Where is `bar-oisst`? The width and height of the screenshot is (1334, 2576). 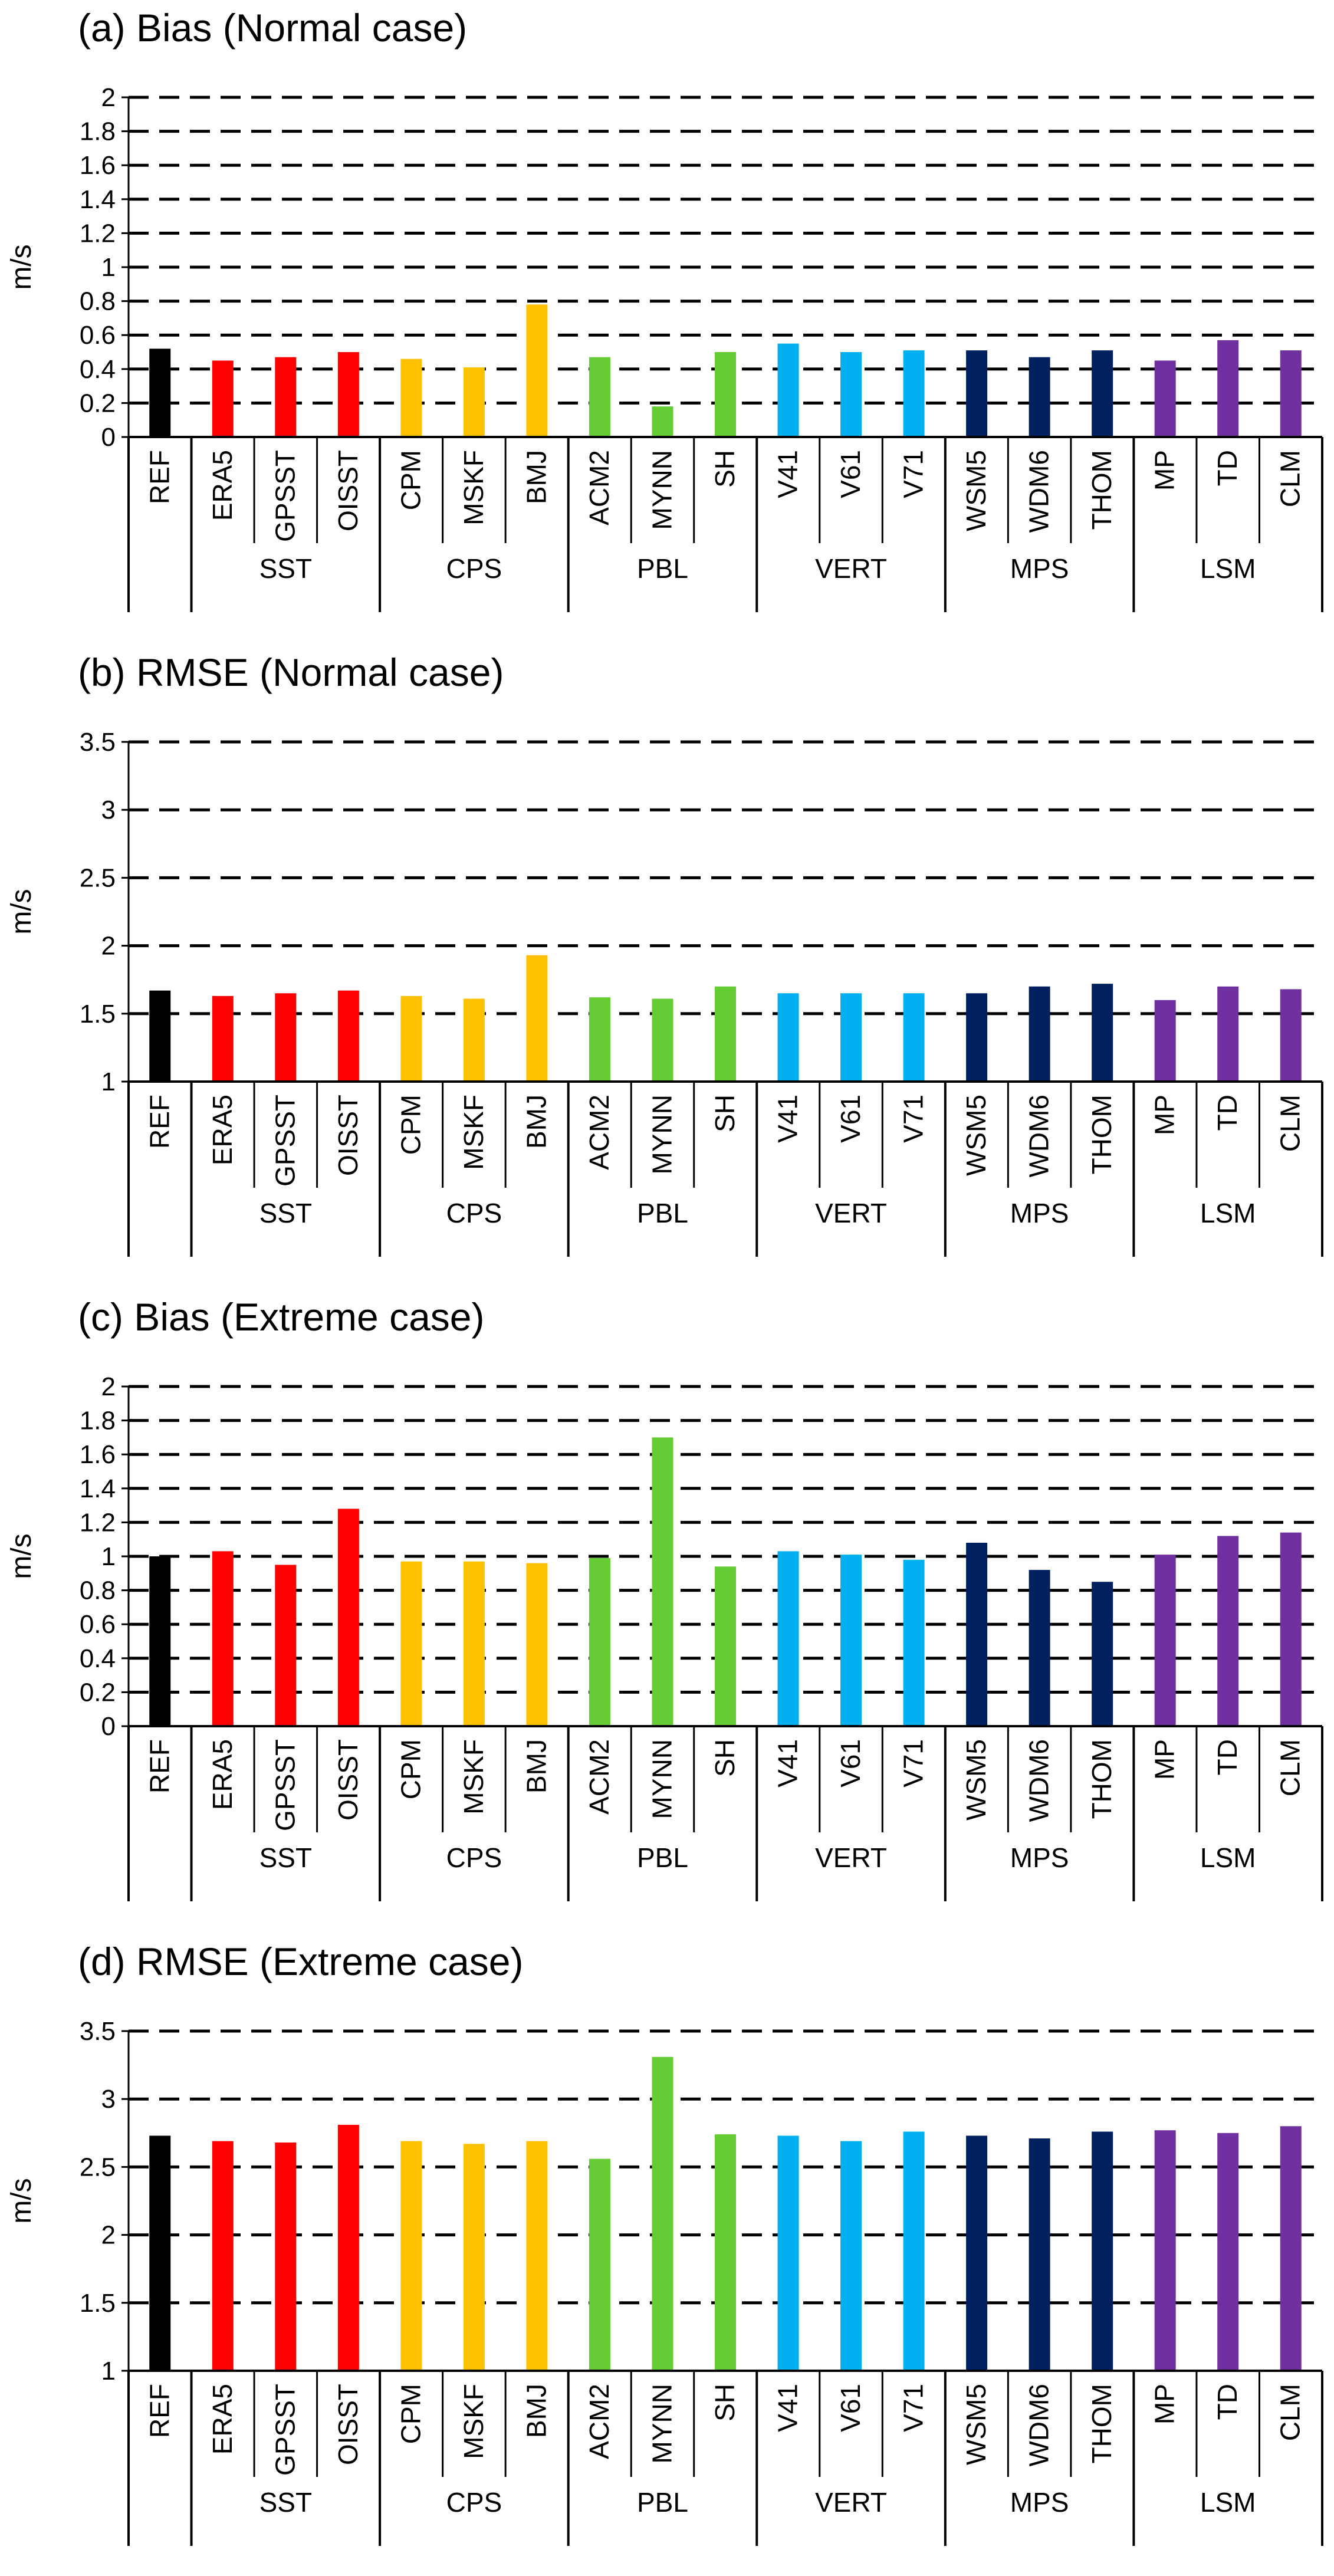
bar-oisst is located at coordinates (348, 2247).